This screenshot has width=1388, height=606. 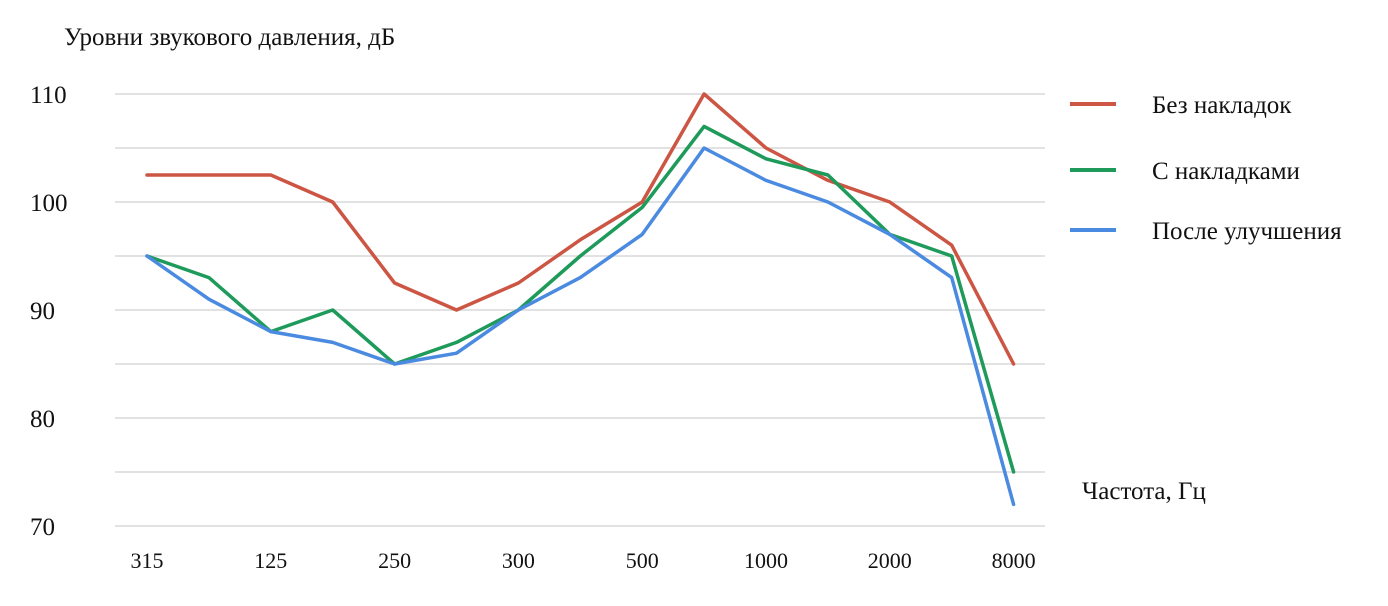 What do you see at coordinates (1222, 105) in the screenshot?
I see `legend-label: Без накладок` at bounding box center [1222, 105].